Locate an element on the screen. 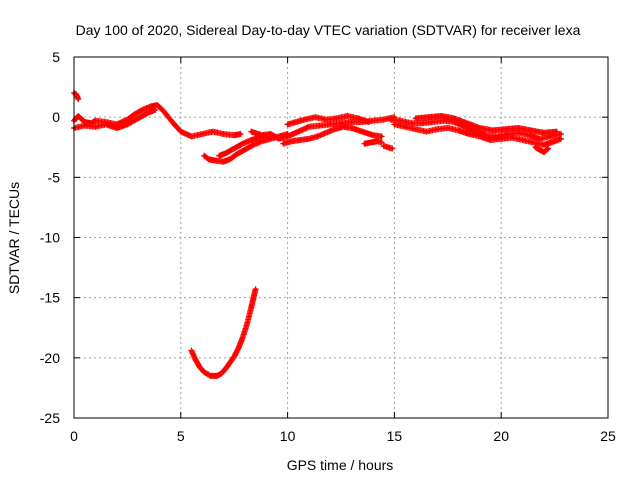 This screenshot has height=480, width=640. y-axis-label: SDTVAR / TECUs is located at coordinates (14, 238).